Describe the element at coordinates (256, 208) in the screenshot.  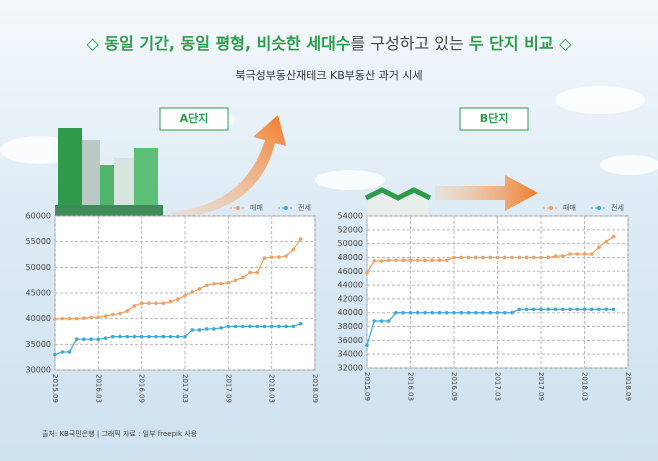
I see `legend-label: 매매` at that location.